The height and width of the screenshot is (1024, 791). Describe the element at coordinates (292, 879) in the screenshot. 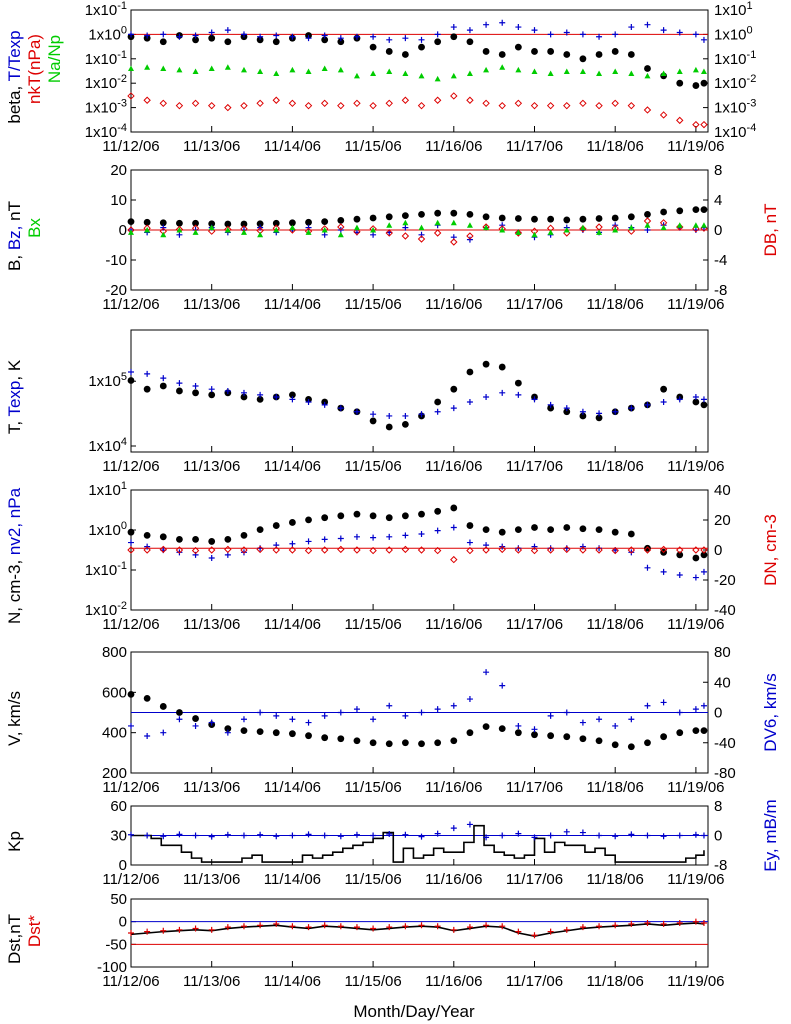

I see `date-tick-label: 11/14/06` at that location.